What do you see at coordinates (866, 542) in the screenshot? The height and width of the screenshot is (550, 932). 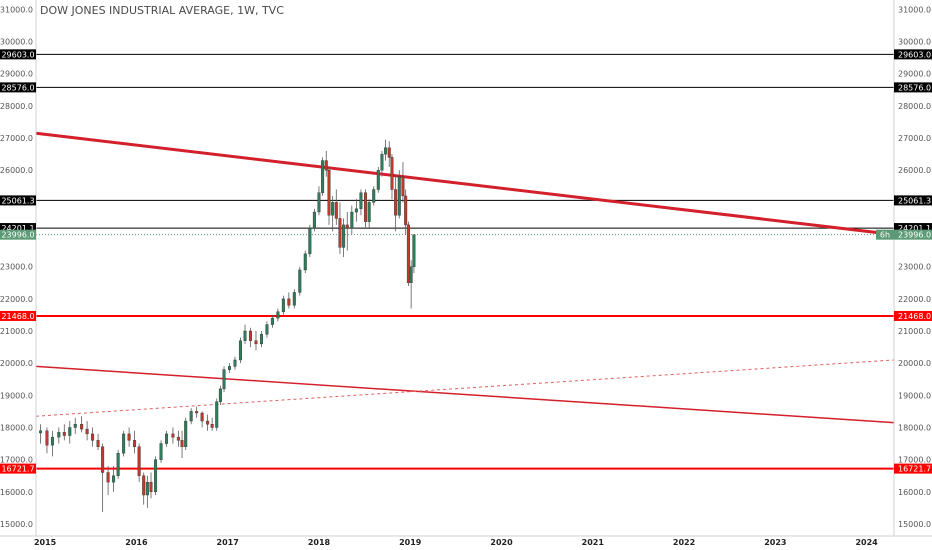 I see `x-tick-label: 2024` at bounding box center [866, 542].